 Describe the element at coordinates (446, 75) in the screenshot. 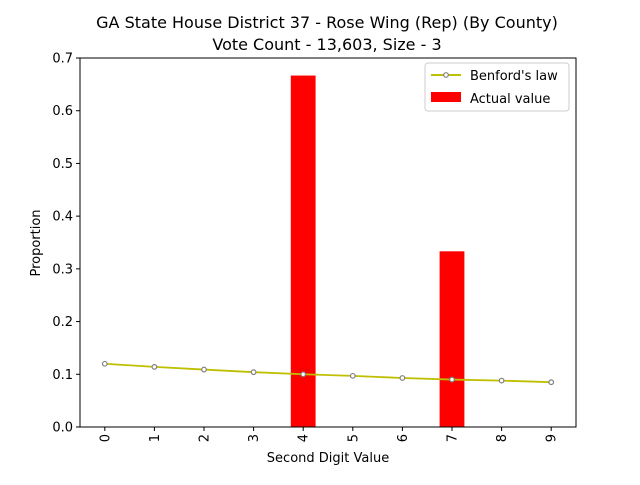

I see `legend-line-marker` at that location.